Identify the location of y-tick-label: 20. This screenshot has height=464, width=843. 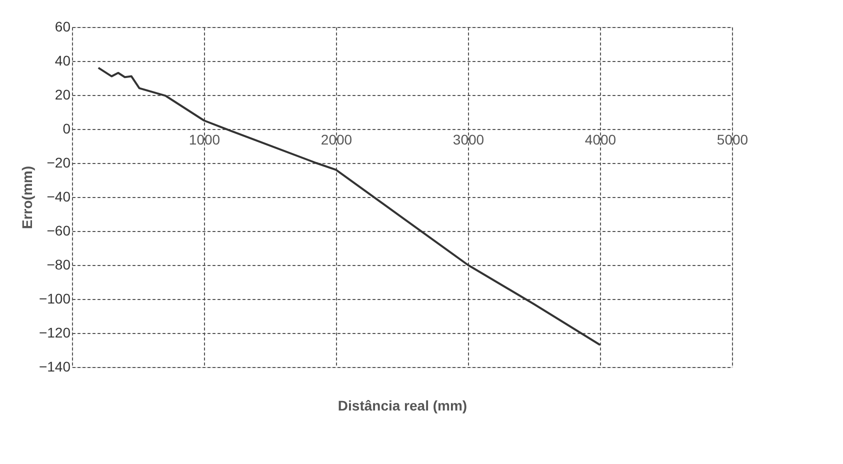
(62, 94).